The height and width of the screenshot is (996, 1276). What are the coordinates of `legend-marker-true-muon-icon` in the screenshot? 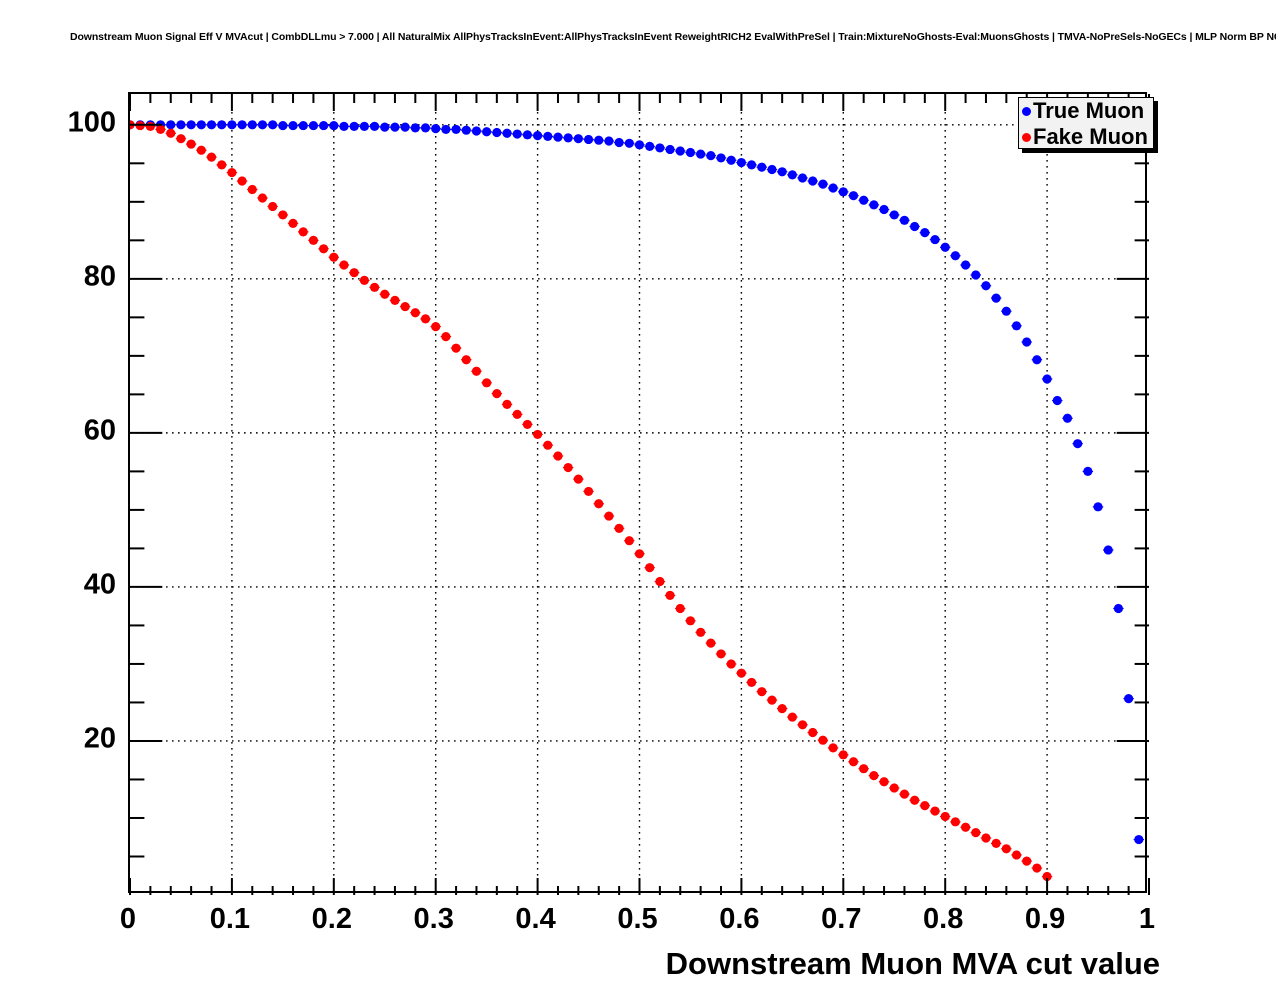 It's located at (1026, 111).